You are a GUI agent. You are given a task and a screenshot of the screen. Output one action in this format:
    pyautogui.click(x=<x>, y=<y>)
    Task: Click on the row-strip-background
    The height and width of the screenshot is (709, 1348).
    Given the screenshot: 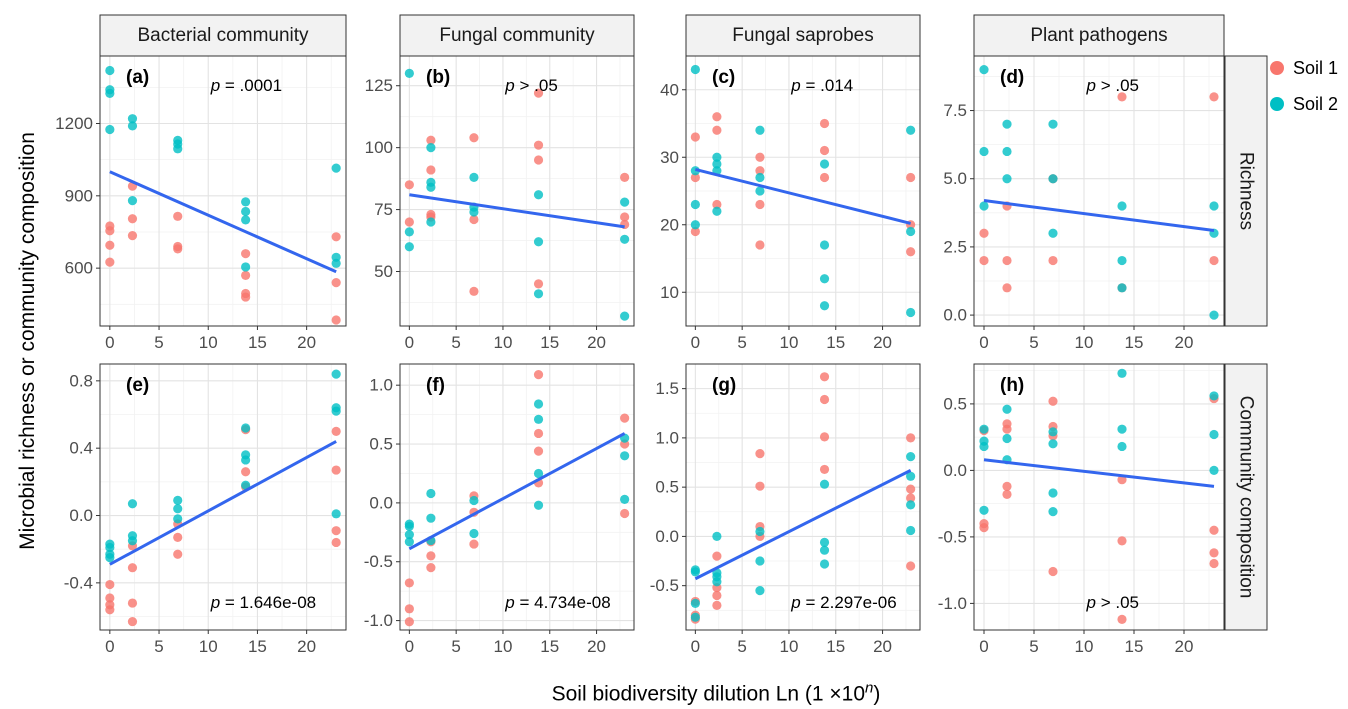 What is the action you would take?
    pyautogui.click(x=1246, y=191)
    